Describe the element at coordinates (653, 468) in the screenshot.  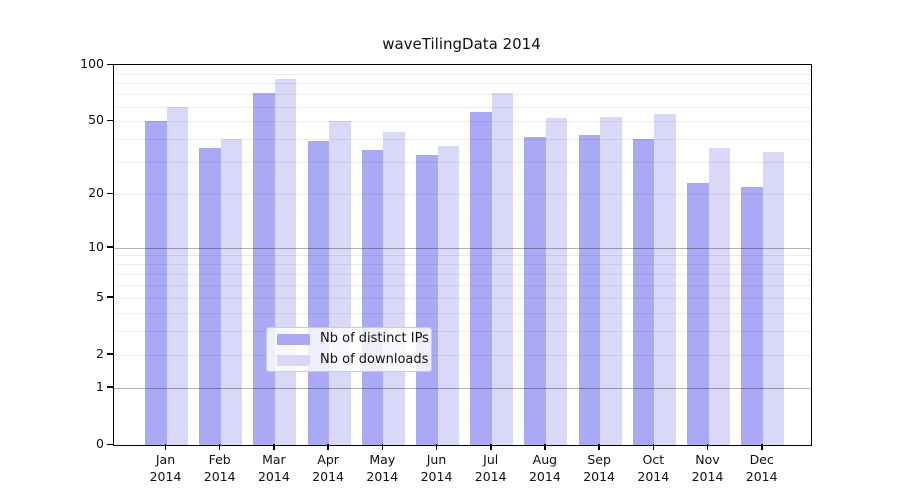
I see `x-tick-label-oct: Oct 2014` at that location.